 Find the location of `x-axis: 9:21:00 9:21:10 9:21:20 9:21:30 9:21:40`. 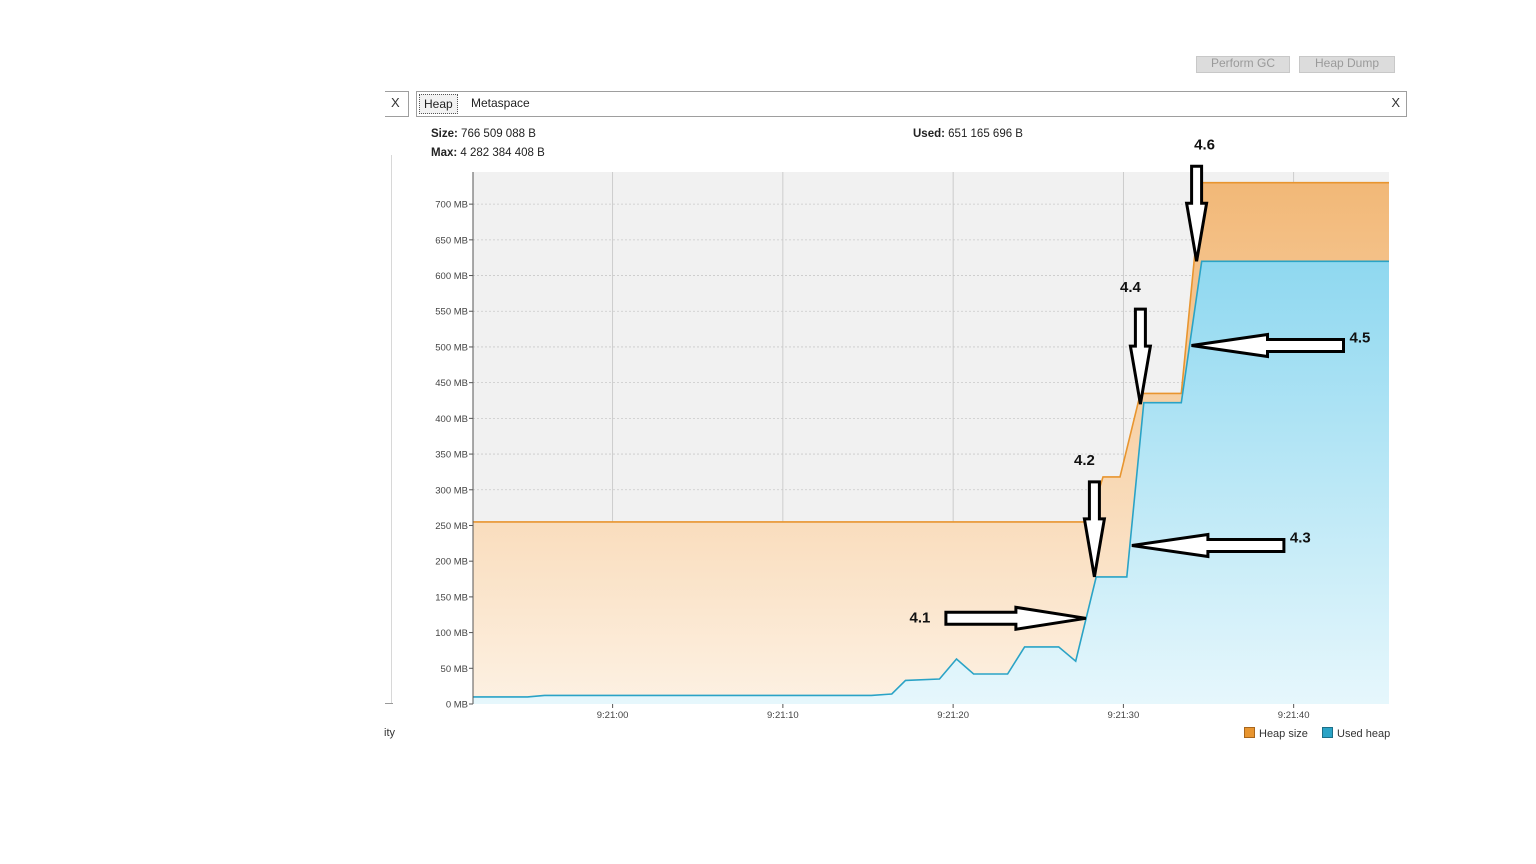

x-axis: 9:21:00 9:21:10 9:21:20 9:21:30 9:21:40 is located at coordinates (953, 712).